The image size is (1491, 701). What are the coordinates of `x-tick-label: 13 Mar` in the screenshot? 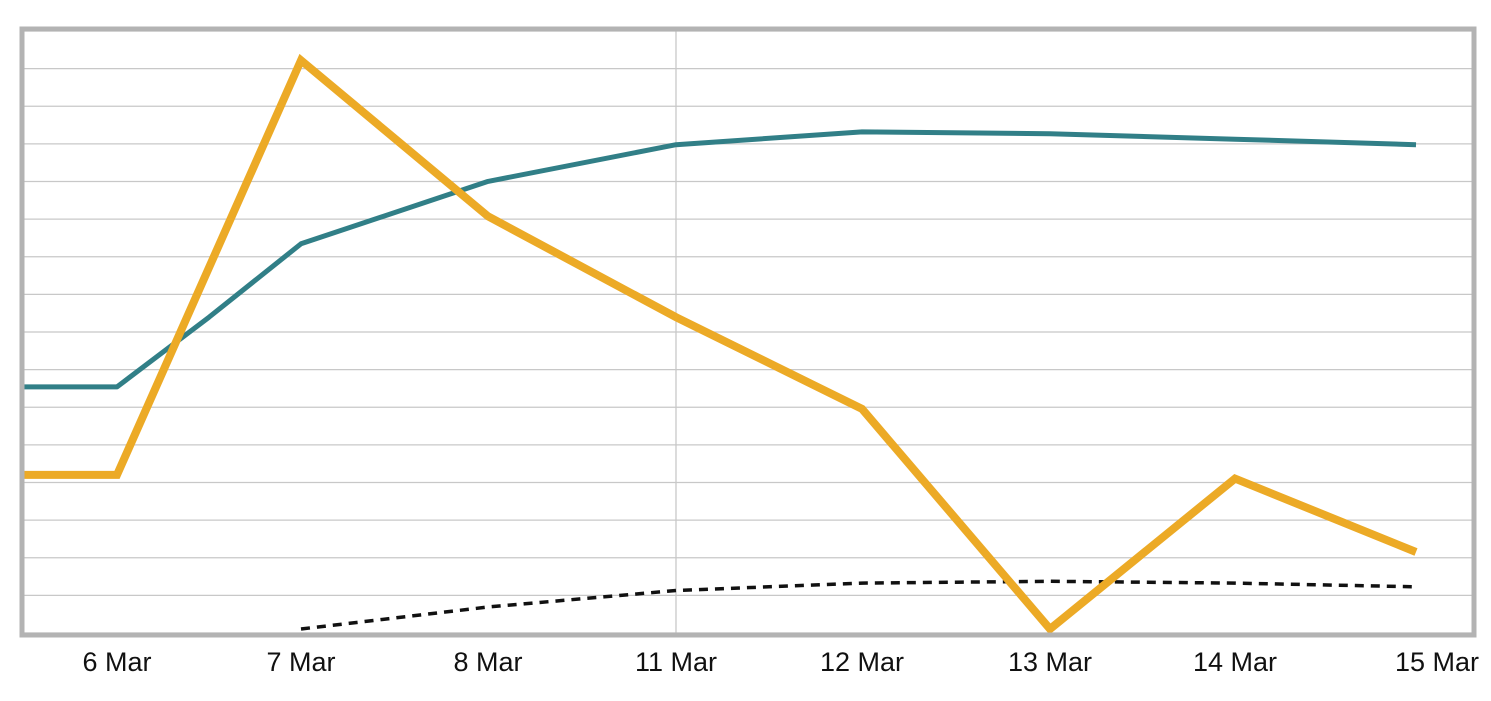 It's located at (1050, 662).